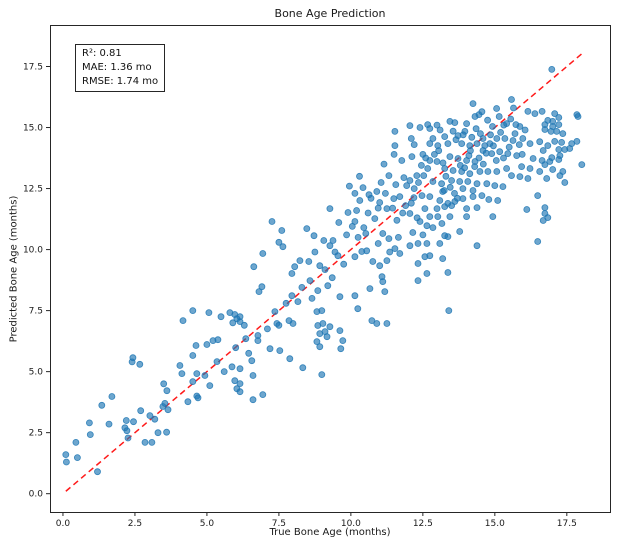 Image resolution: width=627 pixels, height=555 pixels. Describe the element at coordinates (330, 13) in the screenshot. I see `chart-title: Bone Age Prediction` at that location.